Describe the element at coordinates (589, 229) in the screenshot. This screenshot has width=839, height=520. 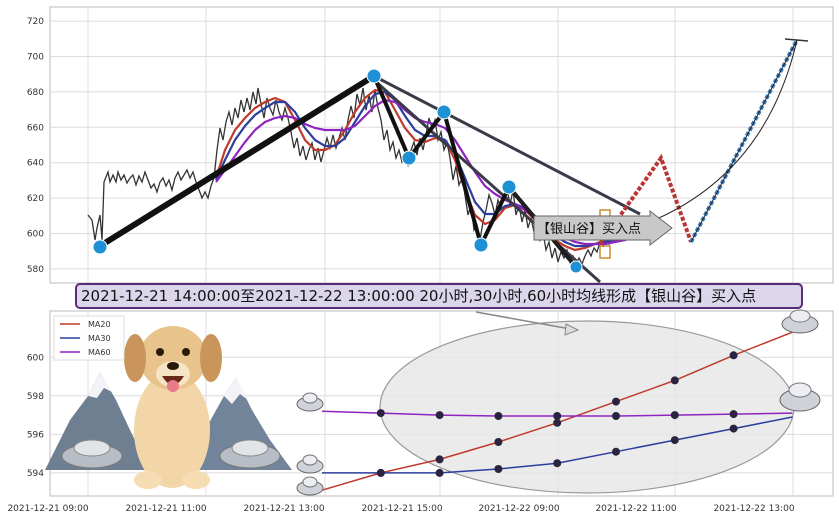
I see `callout-label: 【银山谷】买入点` at that location.